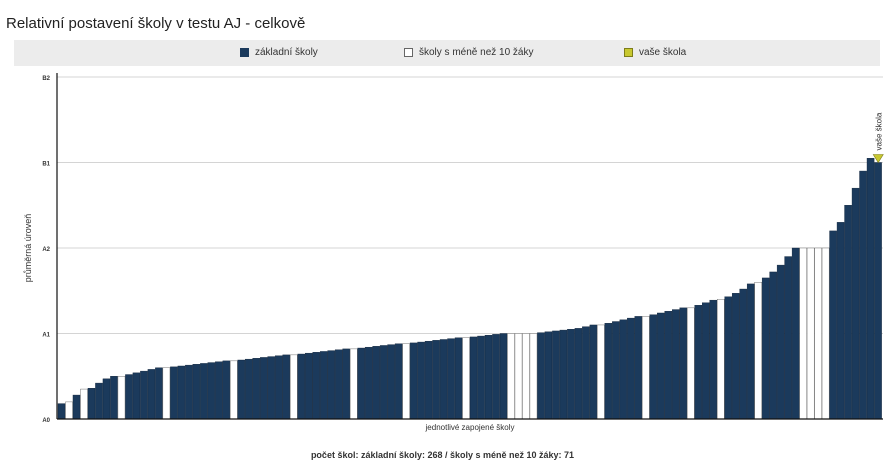 The height and width of the screenshot is (464, 885). What do you see at coordinates (655, 52) in the screenshot?
I see `legend-item-your-school: vaše škola` at bounding box center [655, 52].